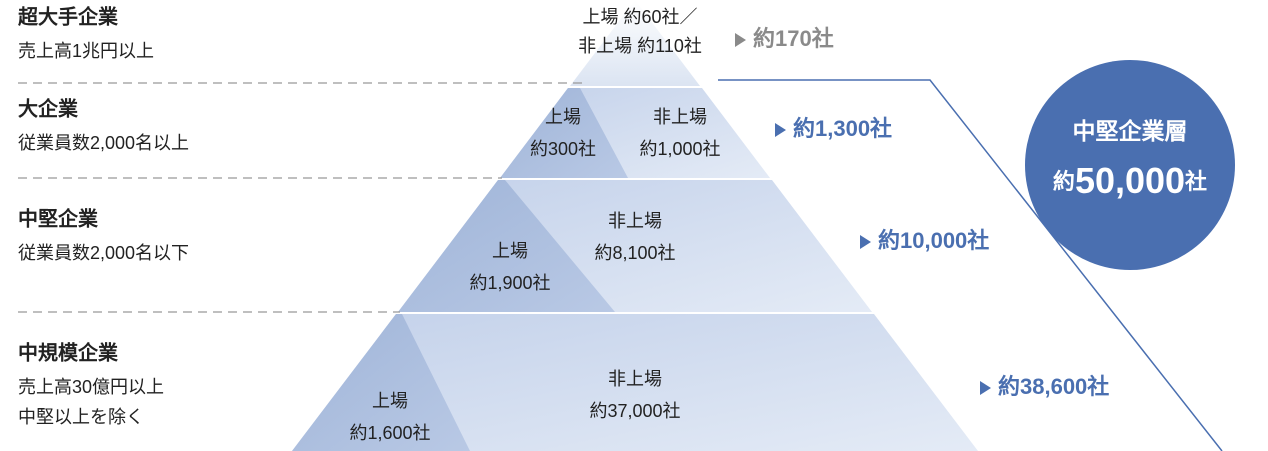 The image size is (1268, 451). What do you see at coordinates (634, 253) in the screenshot?
I see `unlisted-label: 約8,100社` at bounding box center [634, 253].